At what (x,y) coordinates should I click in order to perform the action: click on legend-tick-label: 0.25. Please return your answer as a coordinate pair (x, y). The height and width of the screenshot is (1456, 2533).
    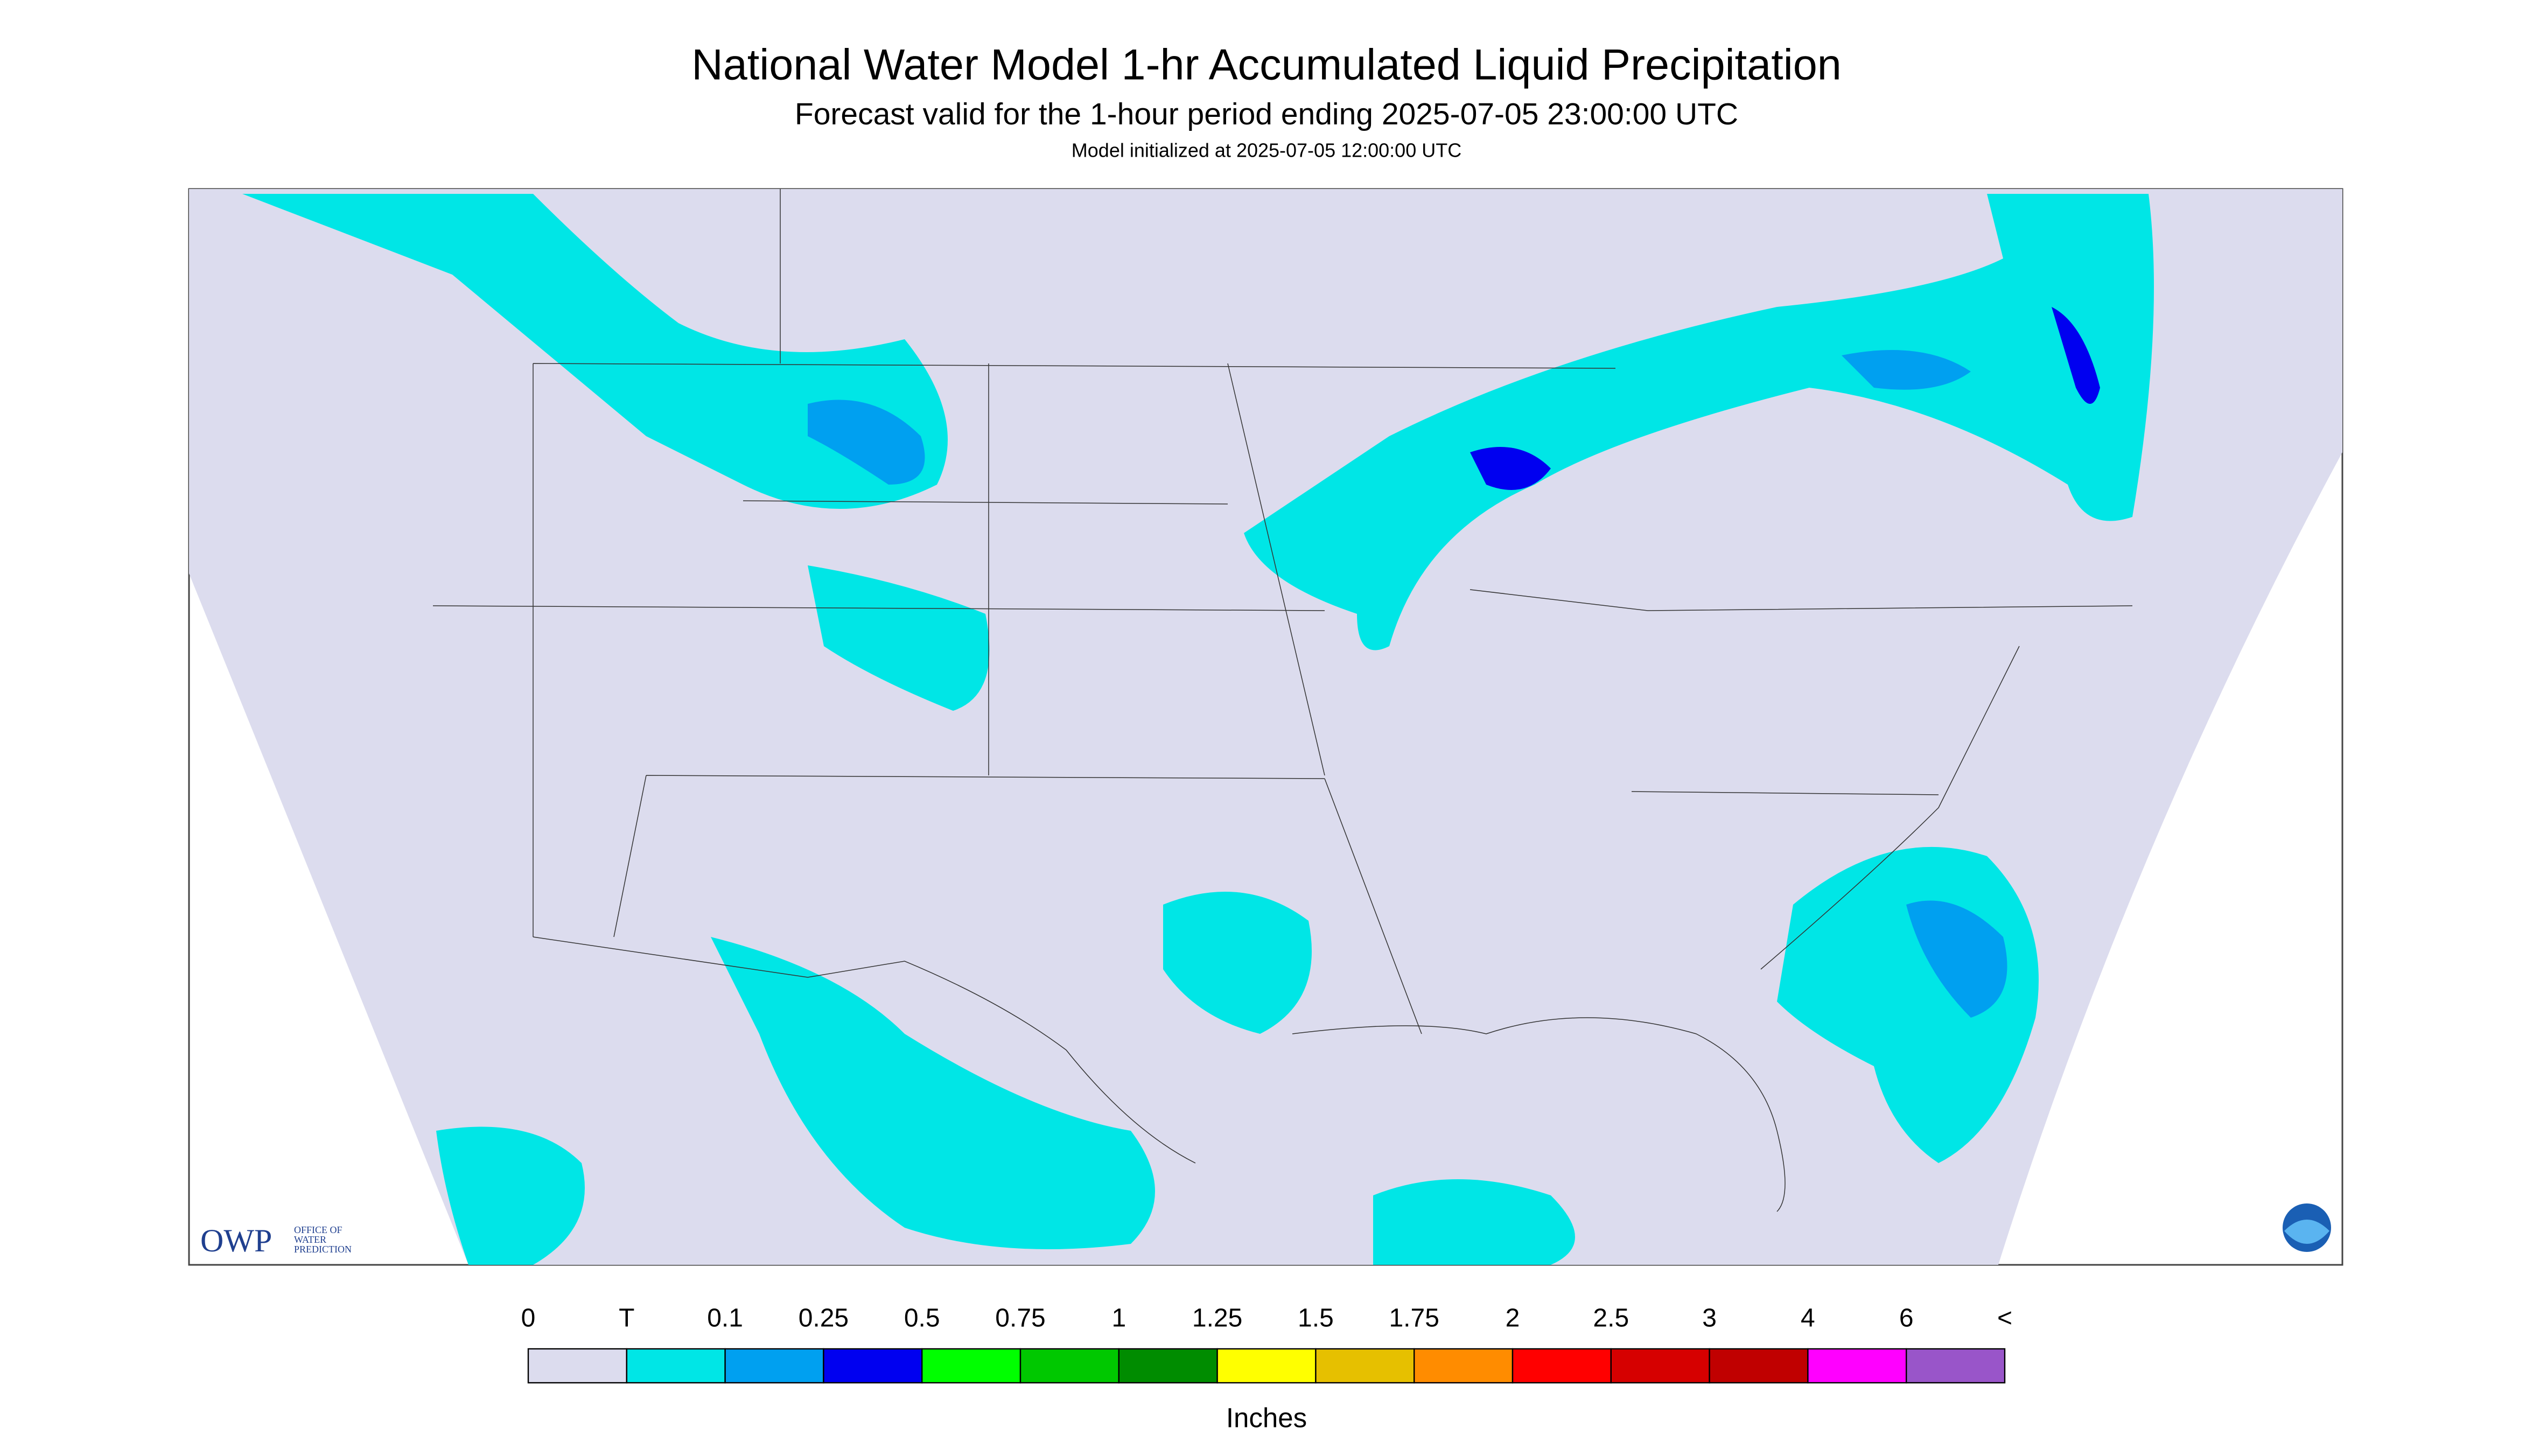
    Looking at the image, I should click on (824, 1318).